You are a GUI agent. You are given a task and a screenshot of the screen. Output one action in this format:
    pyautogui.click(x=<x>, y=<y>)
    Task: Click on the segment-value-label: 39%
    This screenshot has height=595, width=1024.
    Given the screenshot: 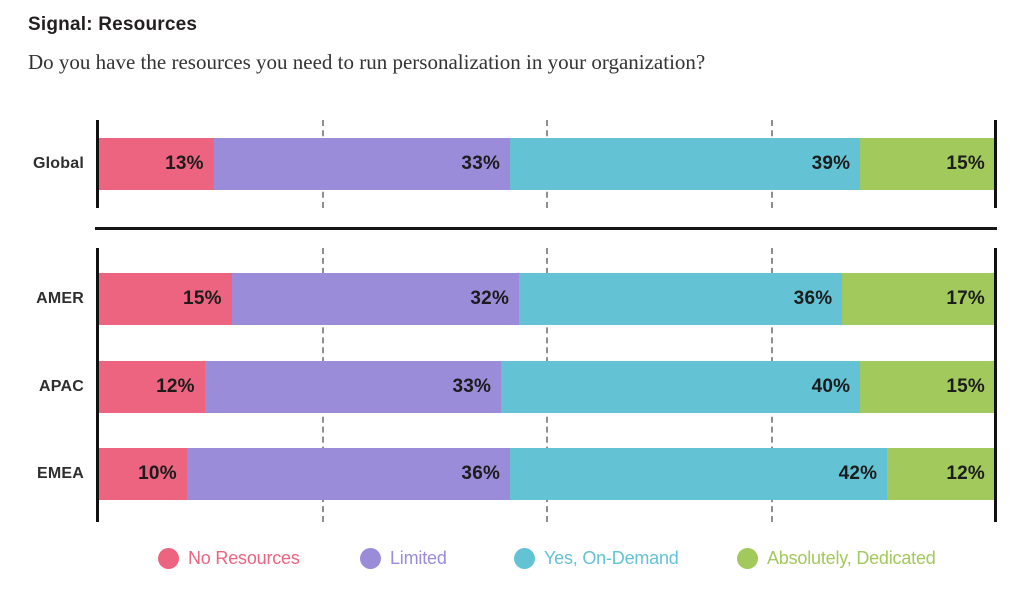 What is the action you would take?
    pyautogui.click(x=831, y=163)
    